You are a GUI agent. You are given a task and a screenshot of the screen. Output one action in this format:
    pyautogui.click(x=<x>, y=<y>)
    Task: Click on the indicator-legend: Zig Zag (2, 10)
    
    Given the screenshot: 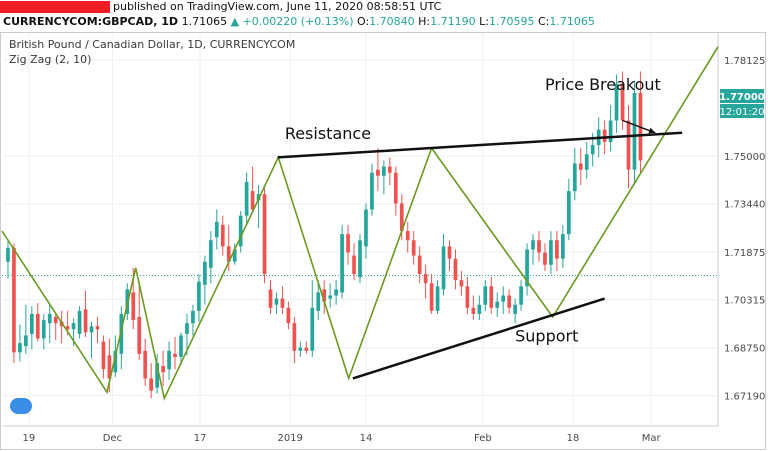 What is the action you would take?
    pyautogui.click(x=50, y=59)
    